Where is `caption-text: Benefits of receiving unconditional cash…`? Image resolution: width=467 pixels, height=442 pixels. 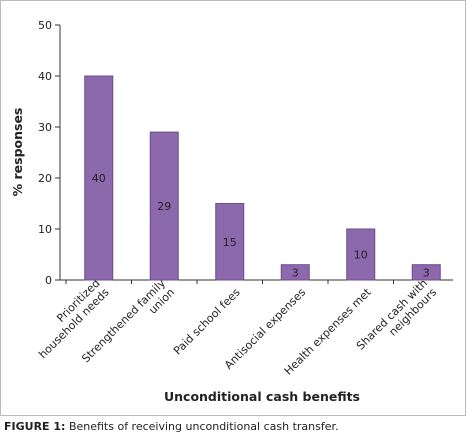 caption-text: Benefits of receiving unconditional cash… is located at coordinates (203, 426).